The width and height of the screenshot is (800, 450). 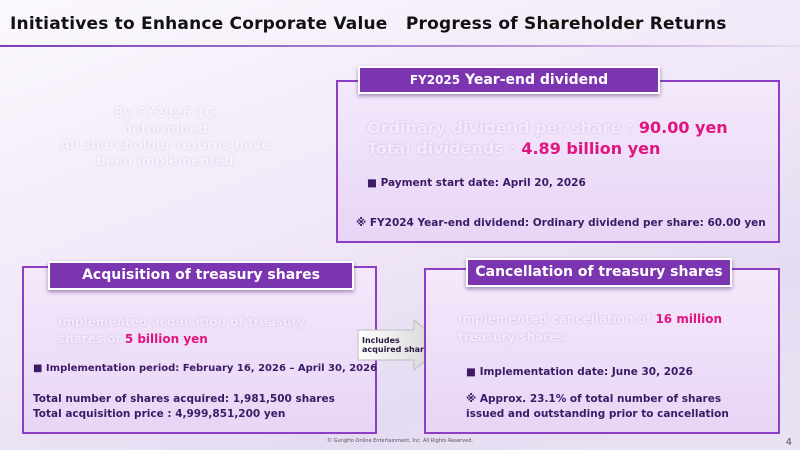 I want to click on dividend-title-suffix: Year-end dividend, so click(x=534, y=80).